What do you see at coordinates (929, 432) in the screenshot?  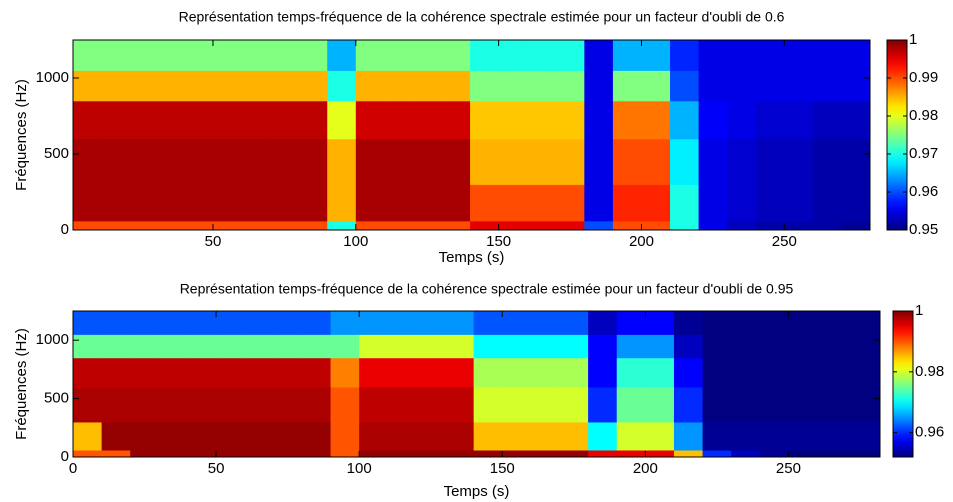 I see `colorbar-tick-label: 0.96` at bounding box center [929, 432].